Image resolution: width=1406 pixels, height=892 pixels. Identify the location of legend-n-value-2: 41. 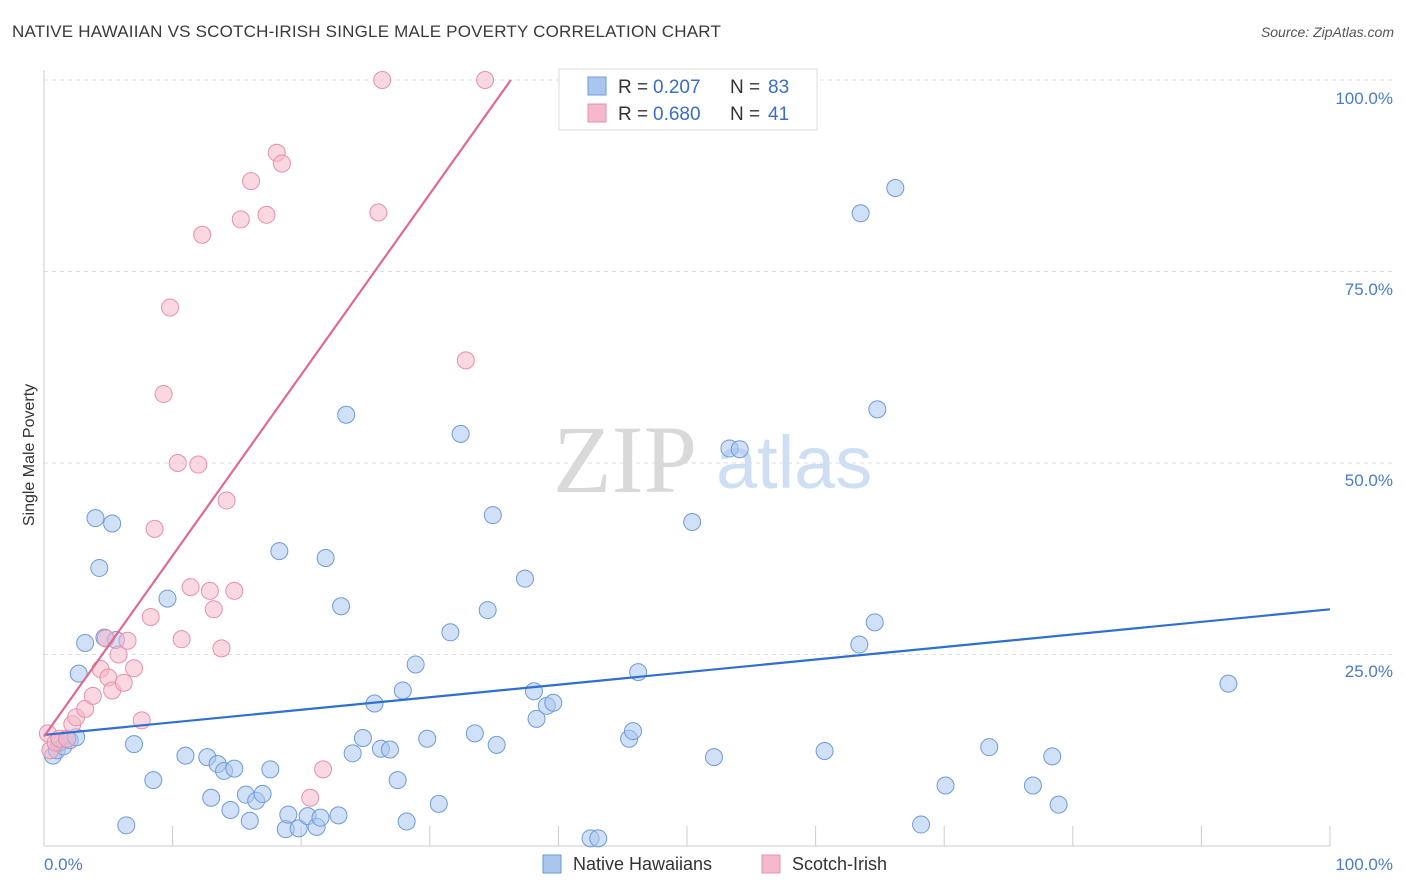
(778, 114).